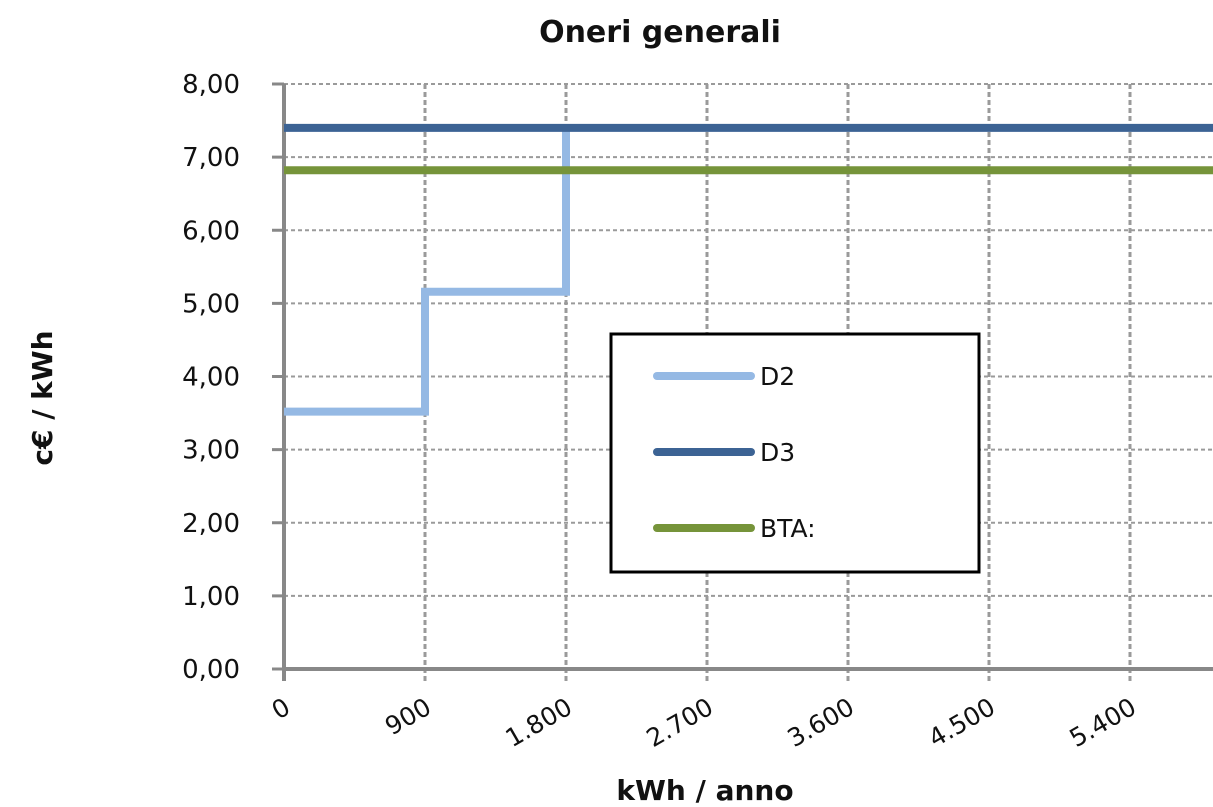  I want to click on y-tick-label: 7,00, so click(211, 158).